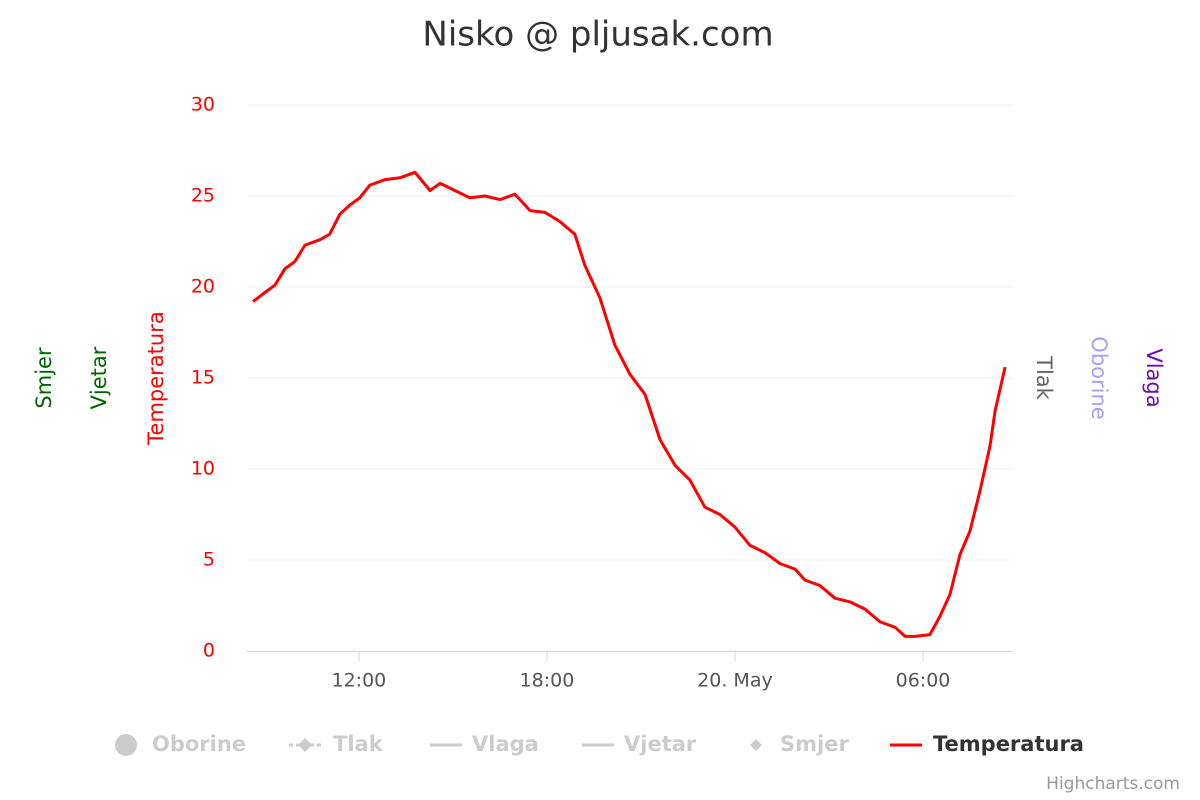 This screenshot has height=800, width=1200. What do you see at coordinates (156, 378) in the screenshot?
I see `axis-title: Temperatura` at bounding box center [156, 378].